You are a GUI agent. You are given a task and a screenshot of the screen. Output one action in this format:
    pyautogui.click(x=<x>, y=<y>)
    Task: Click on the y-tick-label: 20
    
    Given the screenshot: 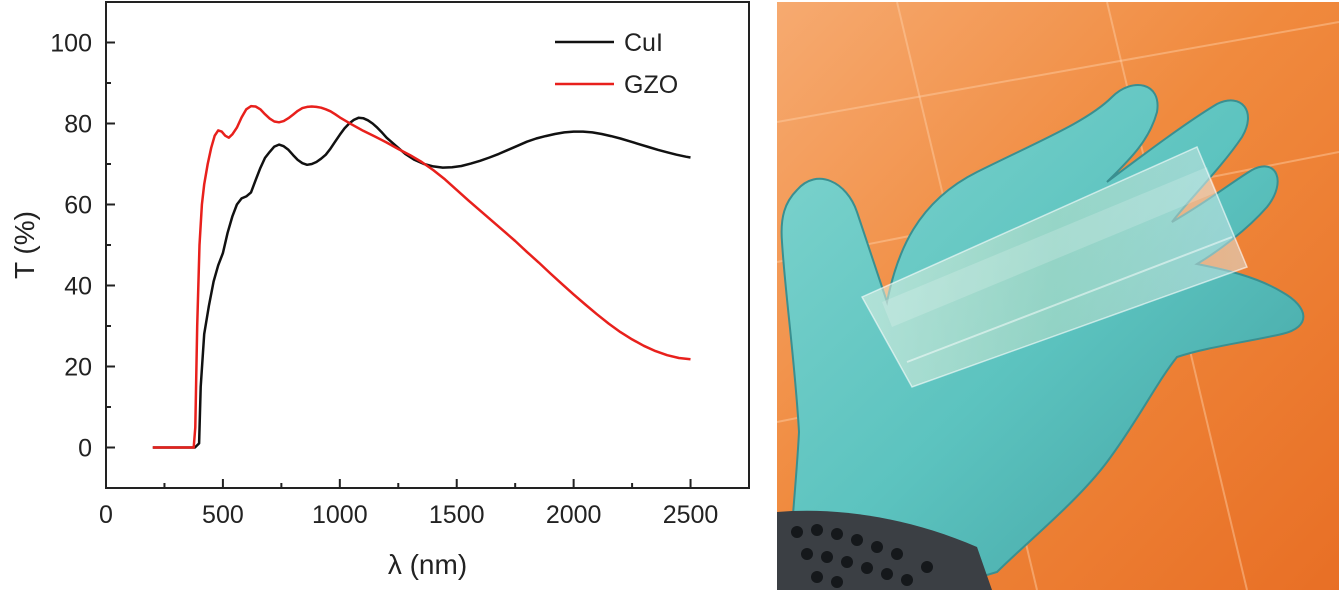 What is the action you would take?
    pyautogui.click(x=78, y=368)
    